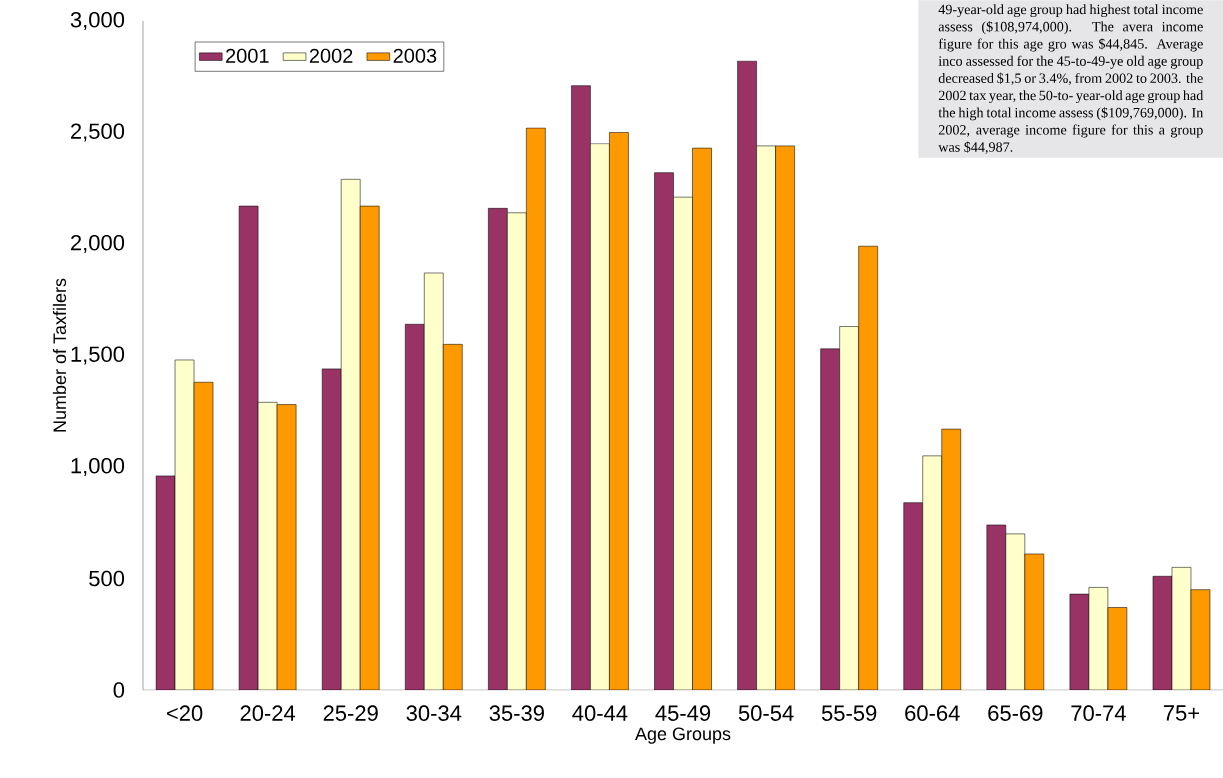  What do you see at coordinates (1071, 79) in the screenshot?
I see `text: 49-year-old age group had highest total income assess ($108,974,000). The avera income figure for this age gro was $44,845. Average inco assessed for the 45-to-49-ye old age group decreased $1,5 or 3.4%, from 2002 to 2003. the 2002 tax year, the 50-to- year-old age group had the high total income assess ($109,769,000). In 2002, average income figure for this a group was $44,987.` at bounding box center [1071, 79].